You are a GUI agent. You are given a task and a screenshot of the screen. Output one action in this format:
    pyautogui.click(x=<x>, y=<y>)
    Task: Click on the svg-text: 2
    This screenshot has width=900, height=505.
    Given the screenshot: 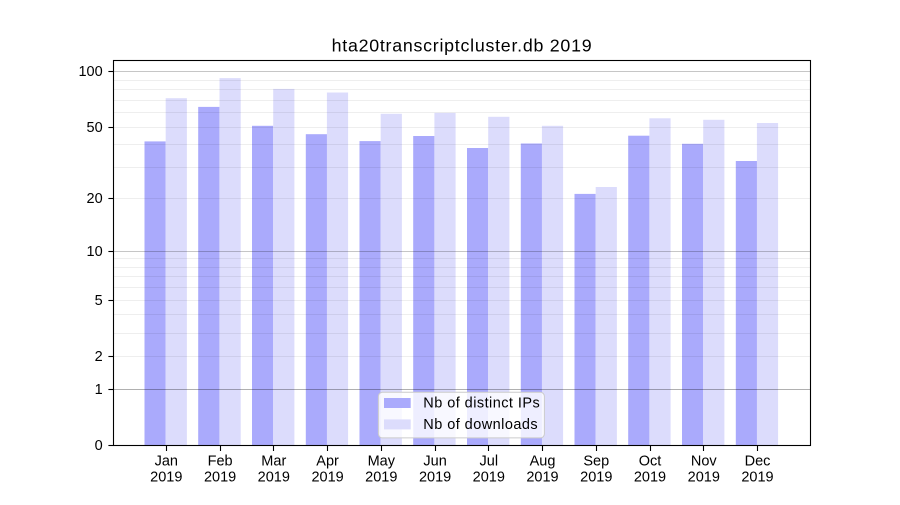 What is the action you would take?
    pyautogui.click(x=99, y=357)
    